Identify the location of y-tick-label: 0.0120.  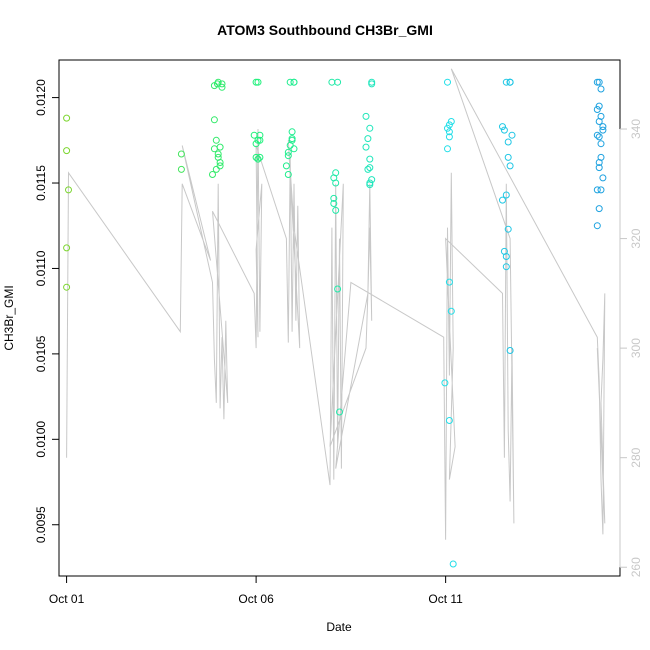
(41, 97).